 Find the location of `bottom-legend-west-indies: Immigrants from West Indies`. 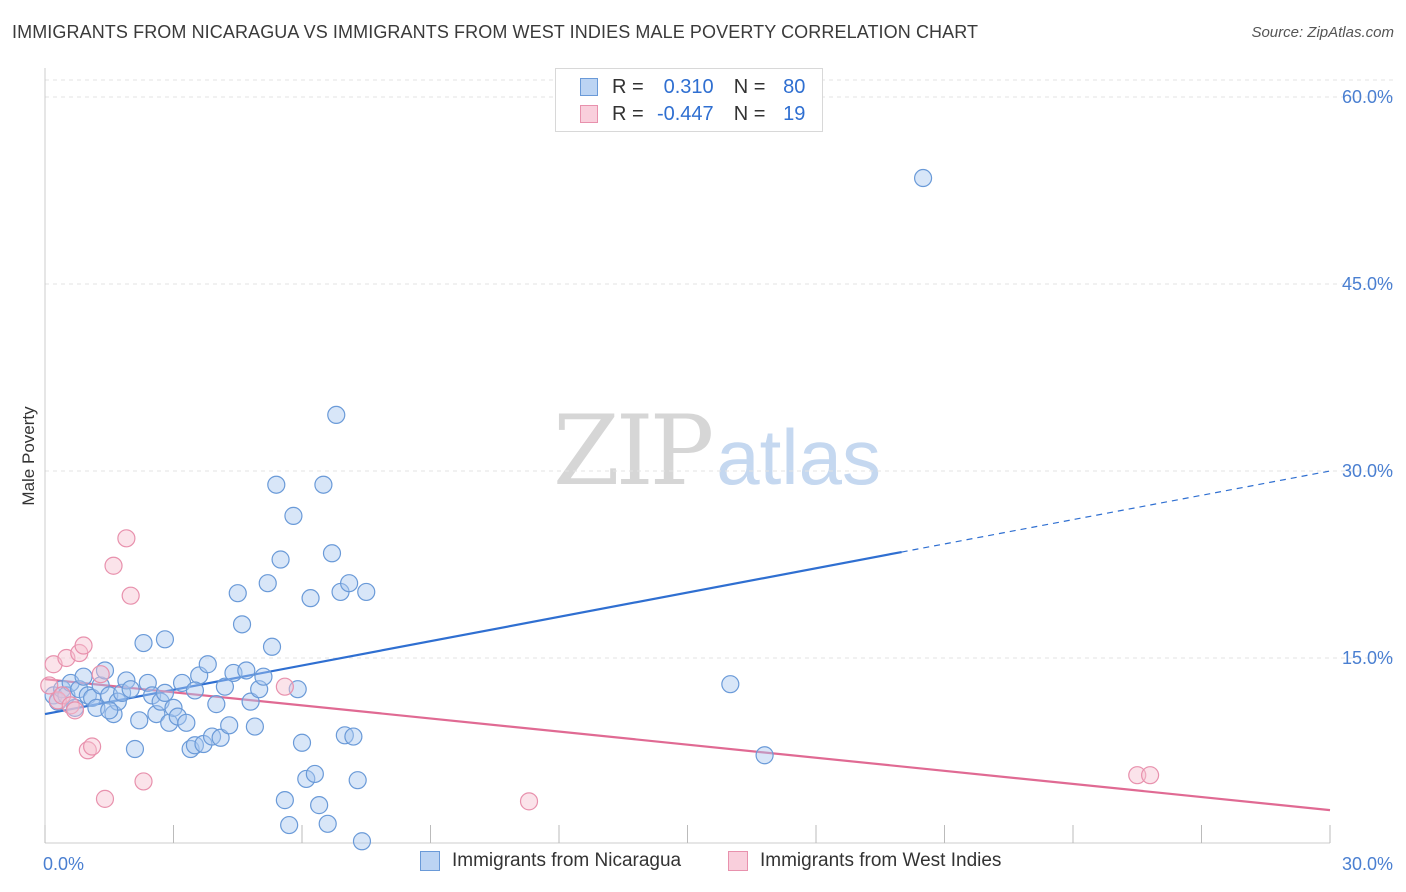

bottom-legend-west-indies: Immigrants from West Indies is located at coordinates (864, 861).